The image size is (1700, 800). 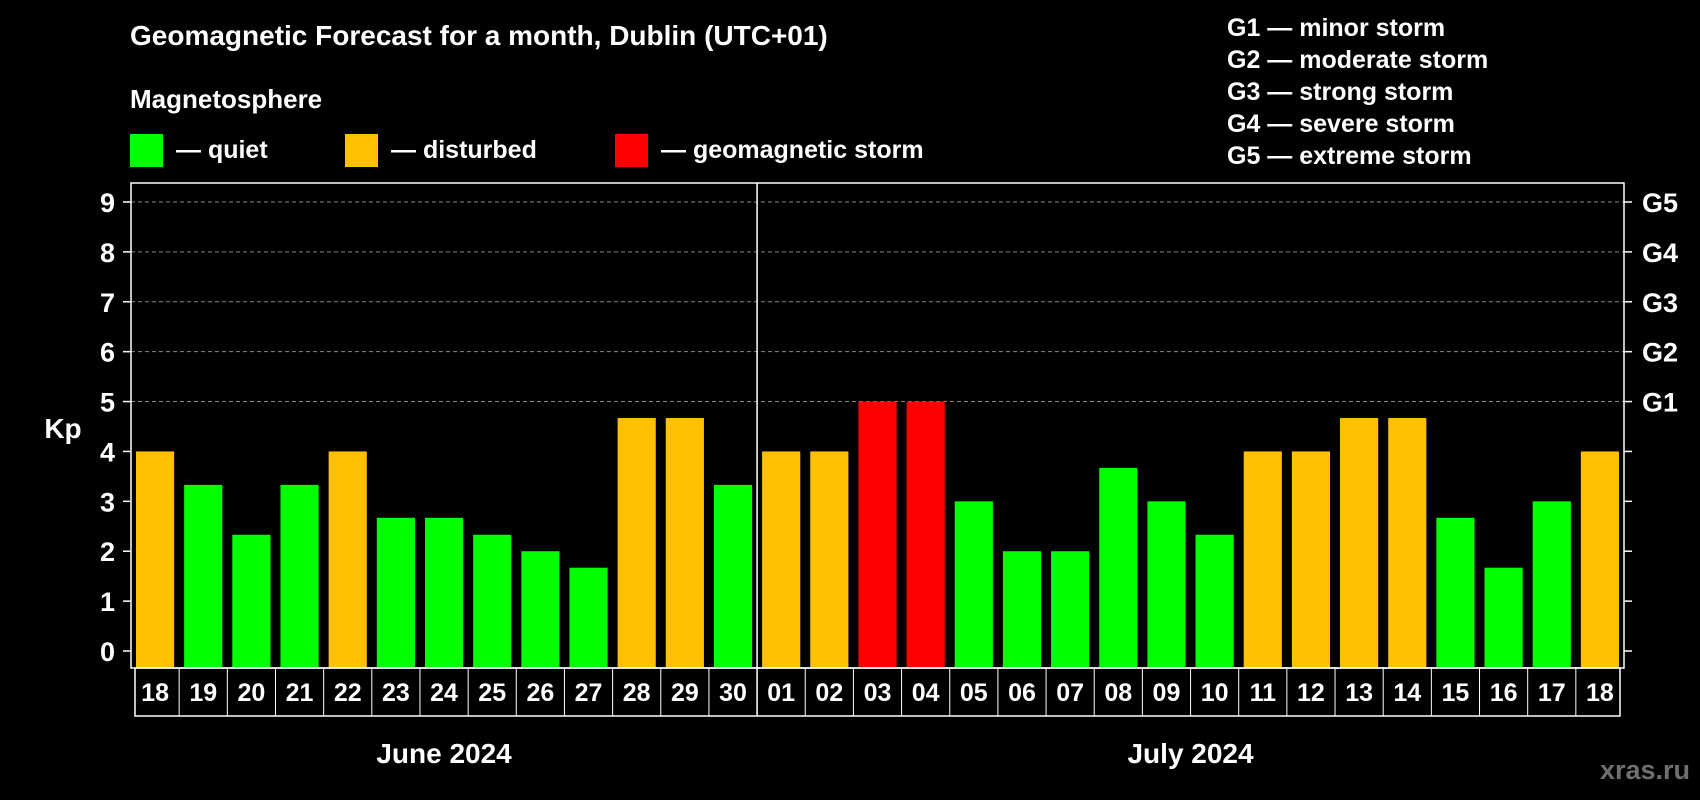 I want to click on legend-swatch-storm, so click(x=631, y=150).